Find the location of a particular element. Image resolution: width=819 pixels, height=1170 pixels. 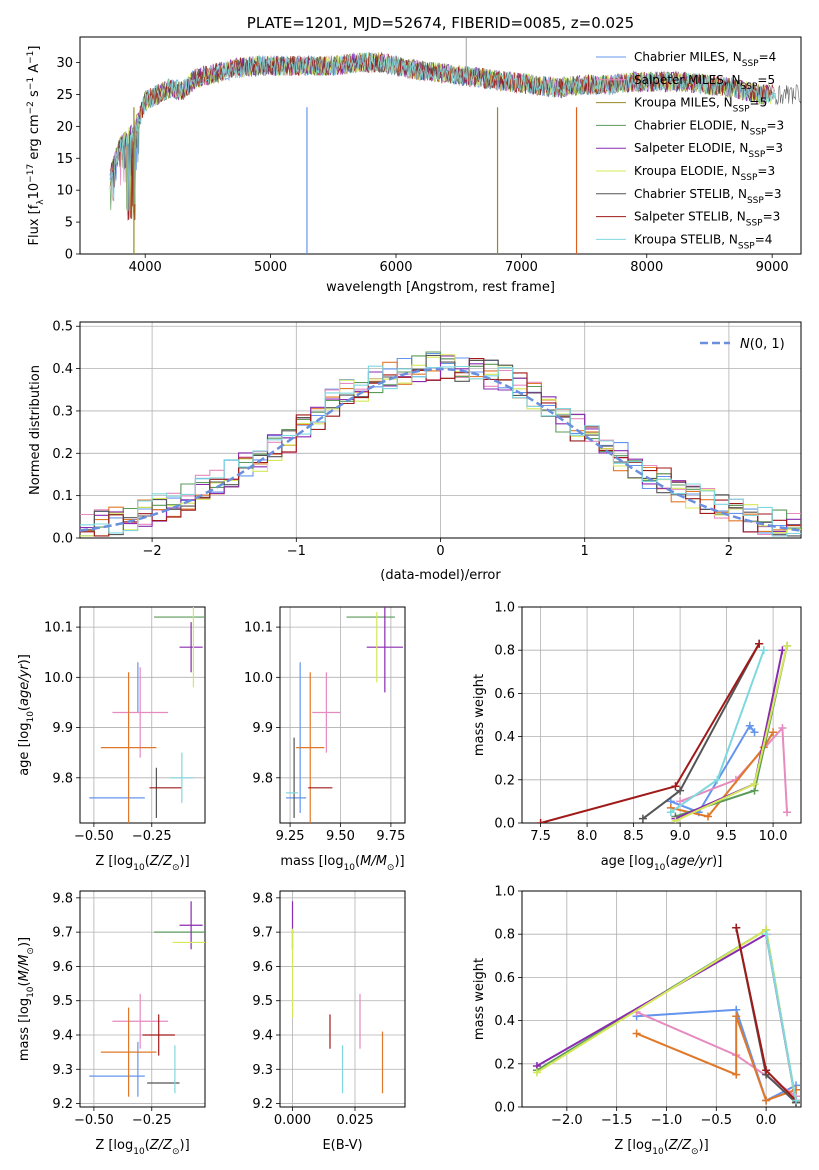

weight-vs-Z-ytick-label: 0.6 is located at coordinates (504, 978).